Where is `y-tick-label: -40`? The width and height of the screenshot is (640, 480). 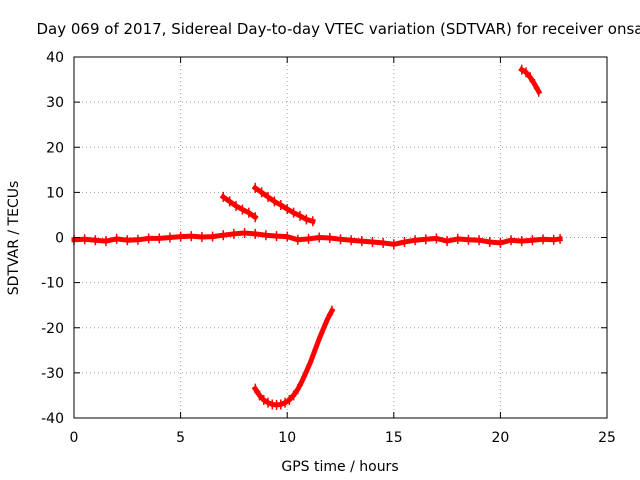
y-tick-label: -40 is located at coordinates (52, 419).